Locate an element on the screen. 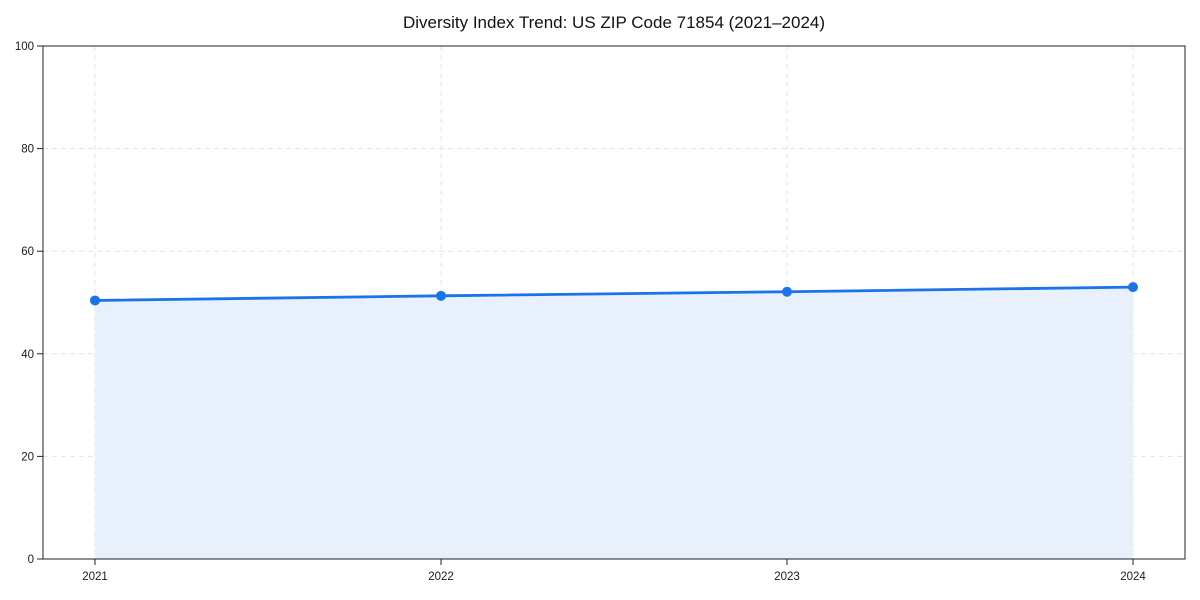 The height and width of the screenshot is (600, 1200). y-axis-tick-label: 100 is located at coordinates (24, 47).